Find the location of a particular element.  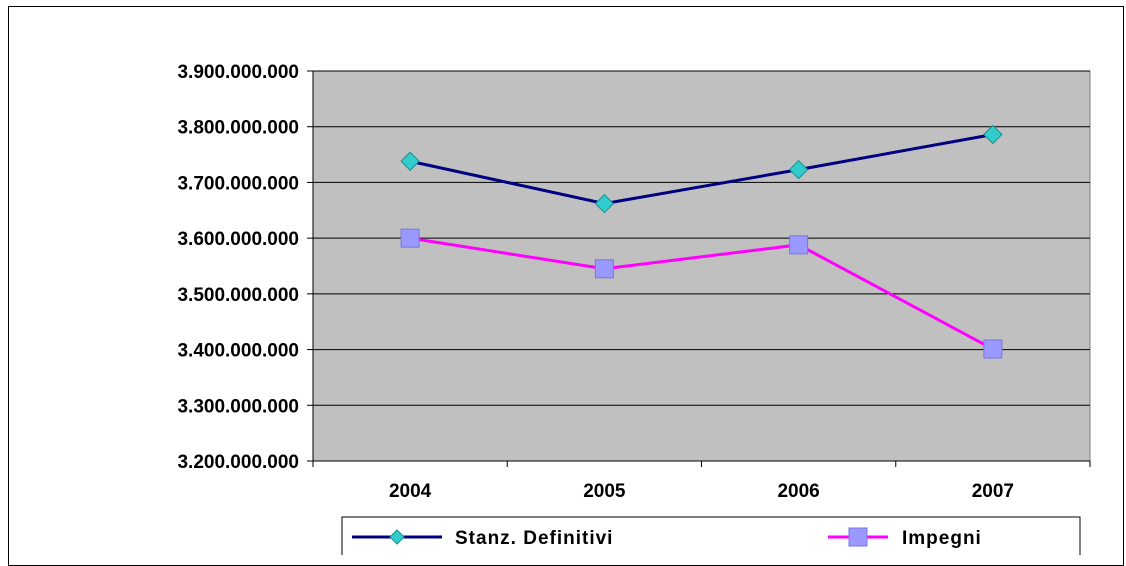

y-tick-label: 3.200.000.000 is located at coordinates (238, 462).